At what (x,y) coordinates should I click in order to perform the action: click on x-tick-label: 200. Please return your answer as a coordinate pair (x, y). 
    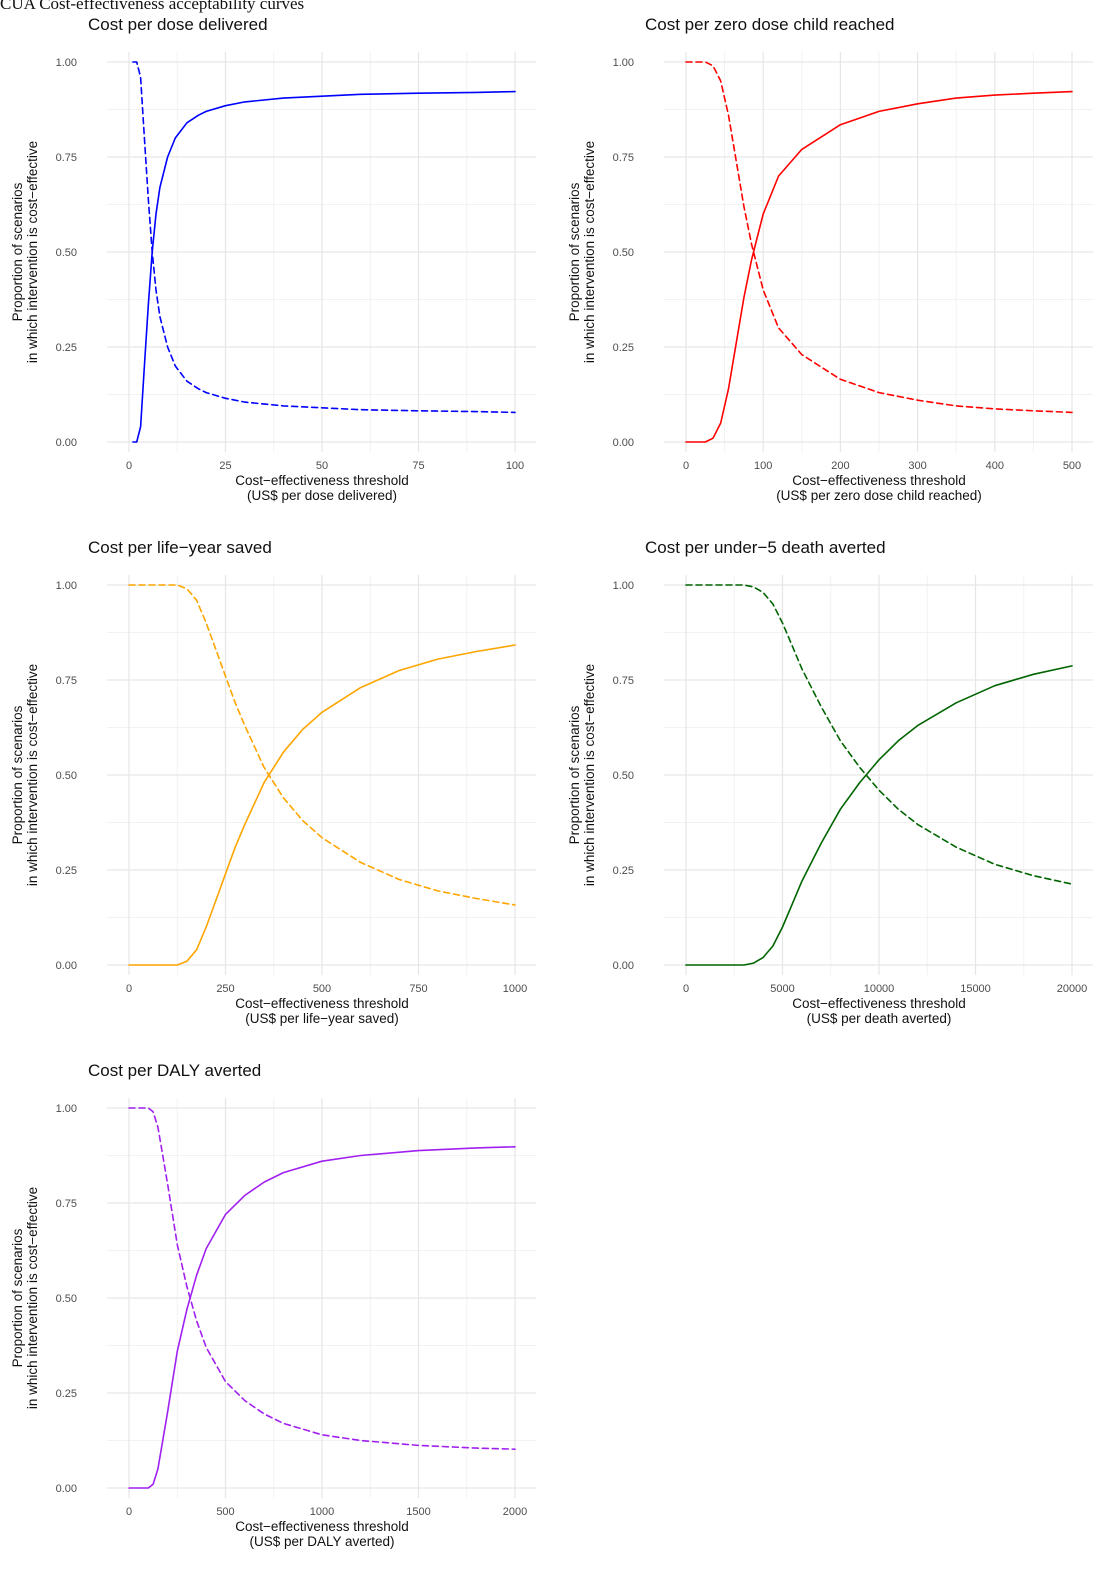
    Looking at the image, I should click on (840, 466).